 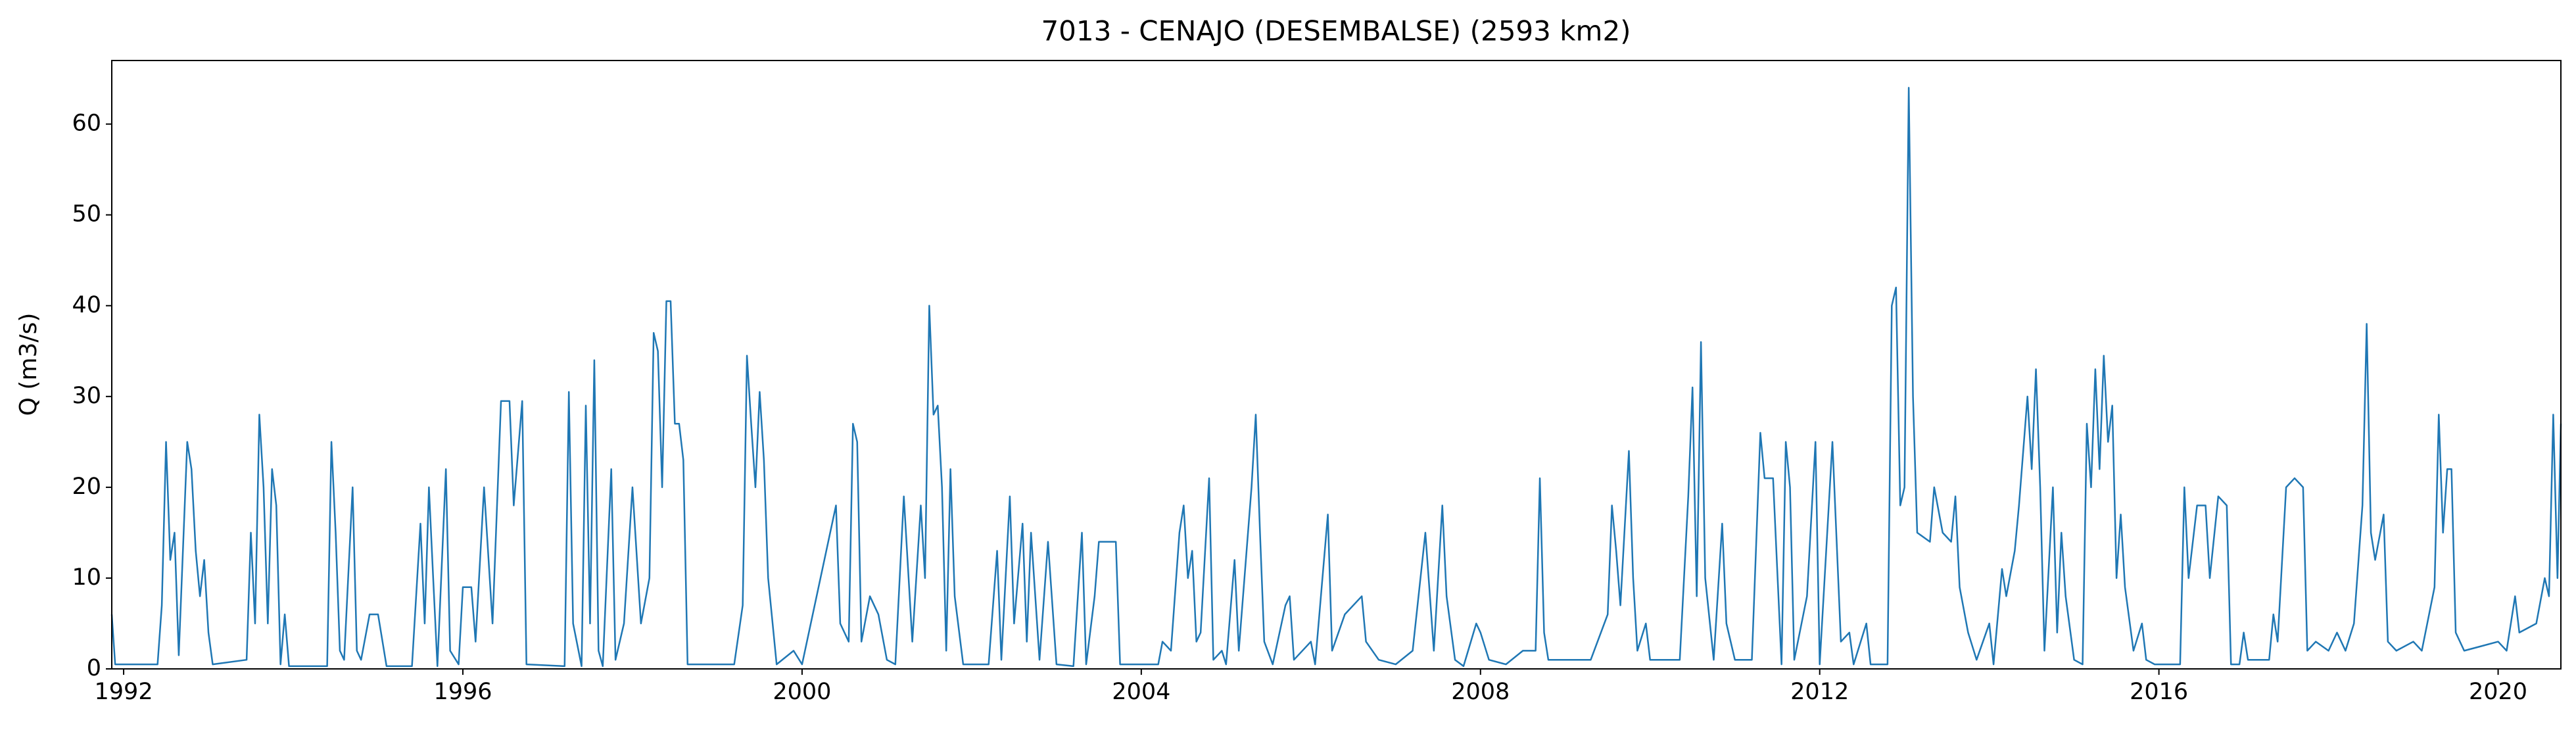 What do you see at coordinates (87, 487) in the screenshot?
I see `y-tick-label: 20` at bounding box center [87, 487].